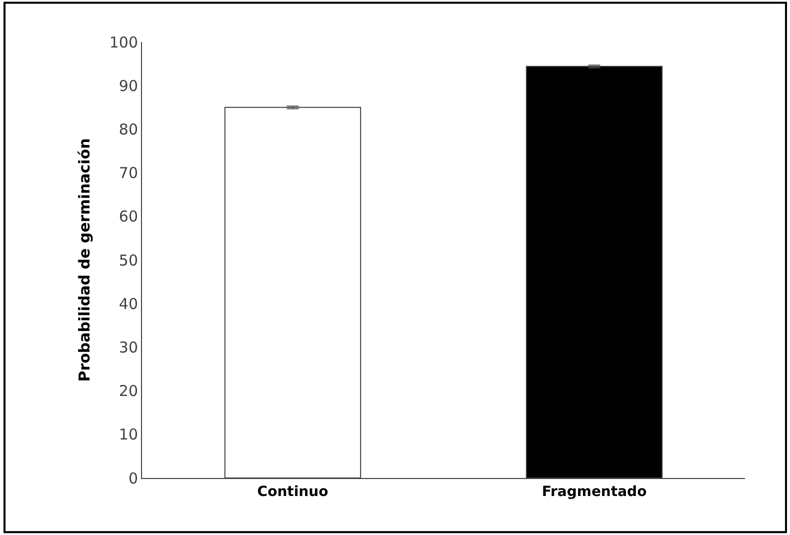 The width and height of the screenshot is (790, 535). I want to click on y-tick-label: 30, so click(128, 347).